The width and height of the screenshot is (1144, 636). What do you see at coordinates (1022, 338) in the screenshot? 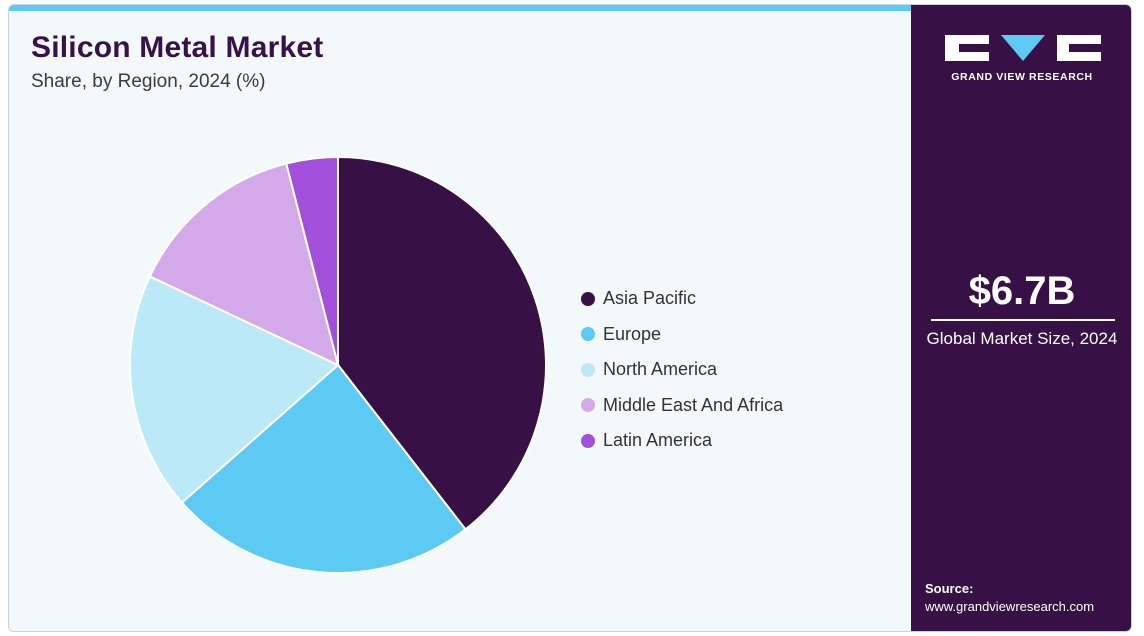
I see `market-size-caption: Global Market Size, 2024` at bounding box center [1022, 338].